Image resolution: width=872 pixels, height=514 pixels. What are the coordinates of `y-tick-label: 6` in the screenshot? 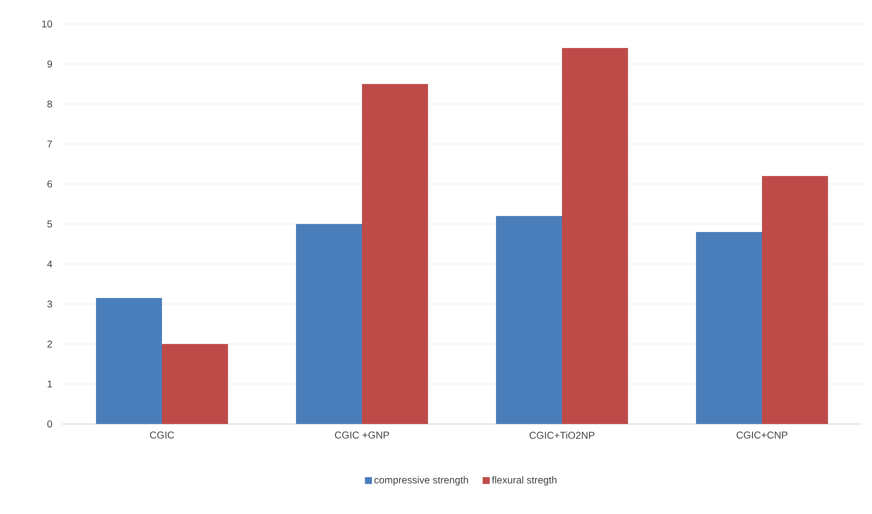 It's located at (49, 184).